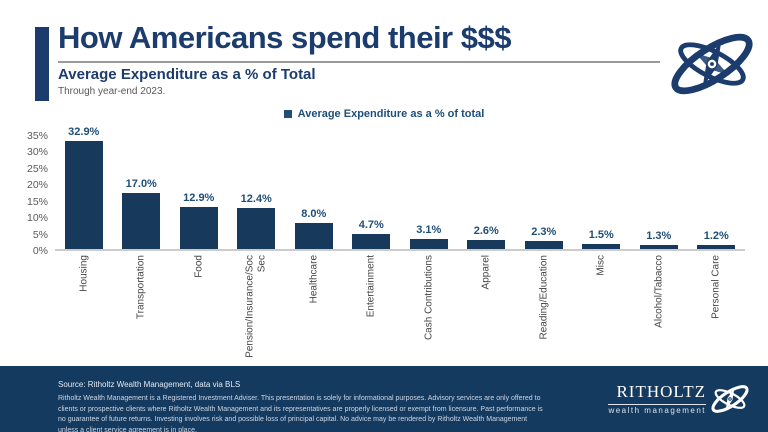  I want to click on bar-value-label: 32.9%, so click(84, 131).